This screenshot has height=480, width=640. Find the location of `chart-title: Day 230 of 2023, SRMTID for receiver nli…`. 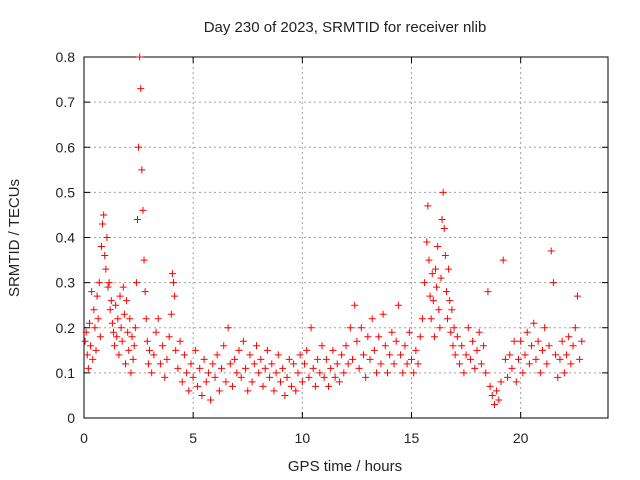

chart-title: Day 230 of 2023, SRMTID for receiver nli… is located at coordinates (345, 27).